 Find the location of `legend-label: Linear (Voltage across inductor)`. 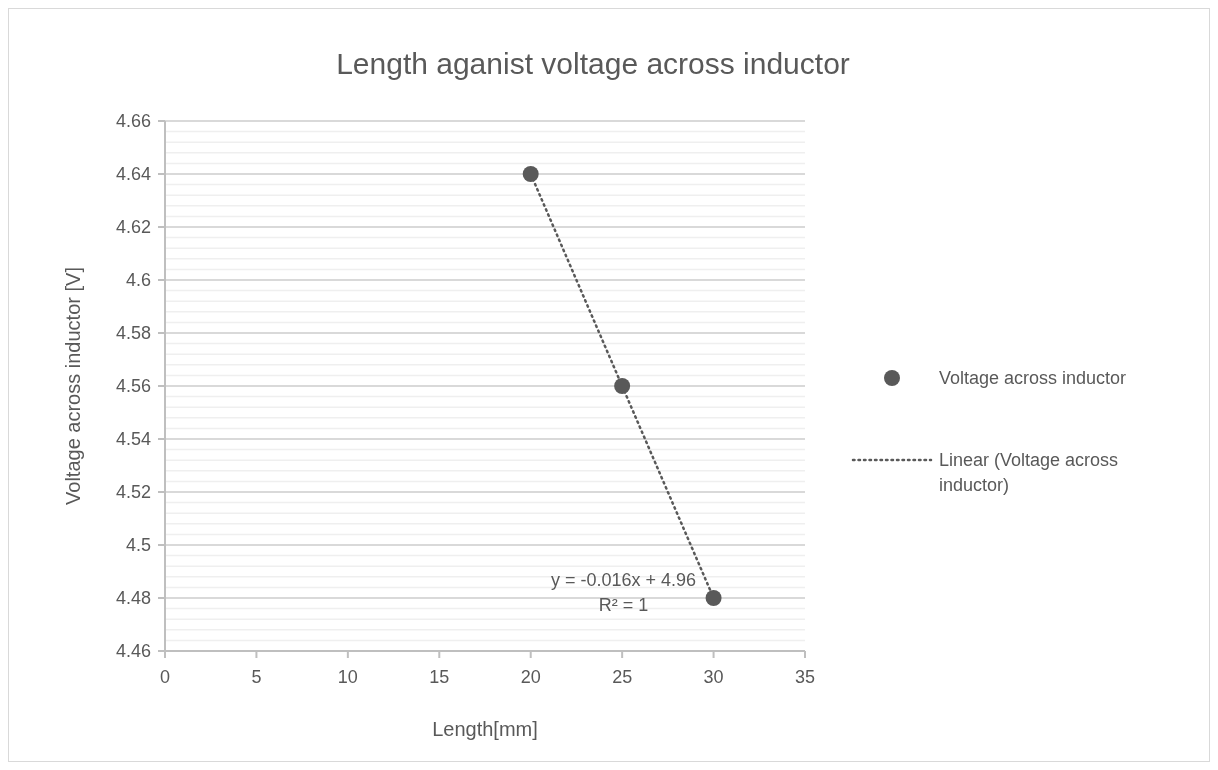

legend-label: Linear (Voltage across inductor) is located at coordinates (1029, 472).